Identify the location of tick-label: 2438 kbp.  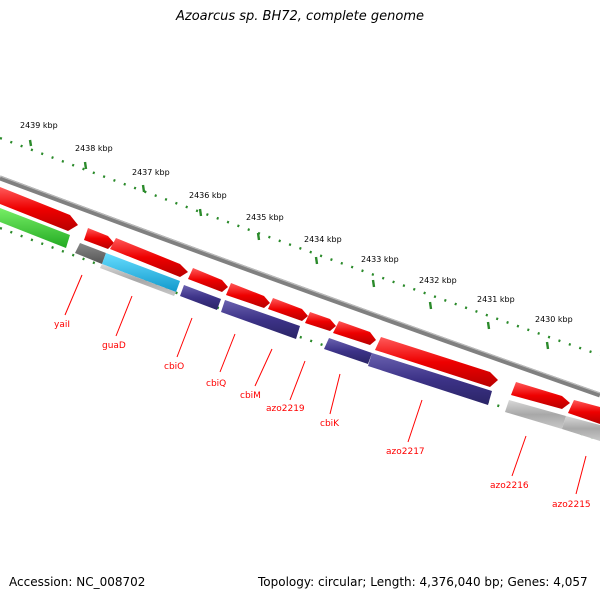
(94, 148).